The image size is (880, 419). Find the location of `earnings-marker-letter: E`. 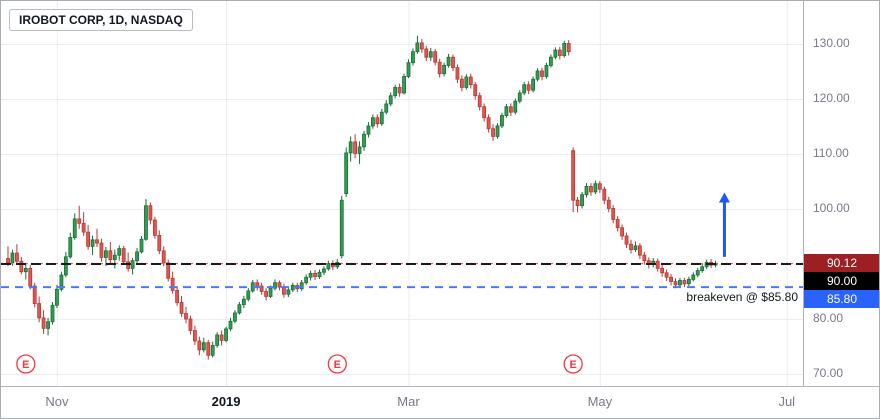

earnings-marker-letter: E is located at coordinates (25, 365).